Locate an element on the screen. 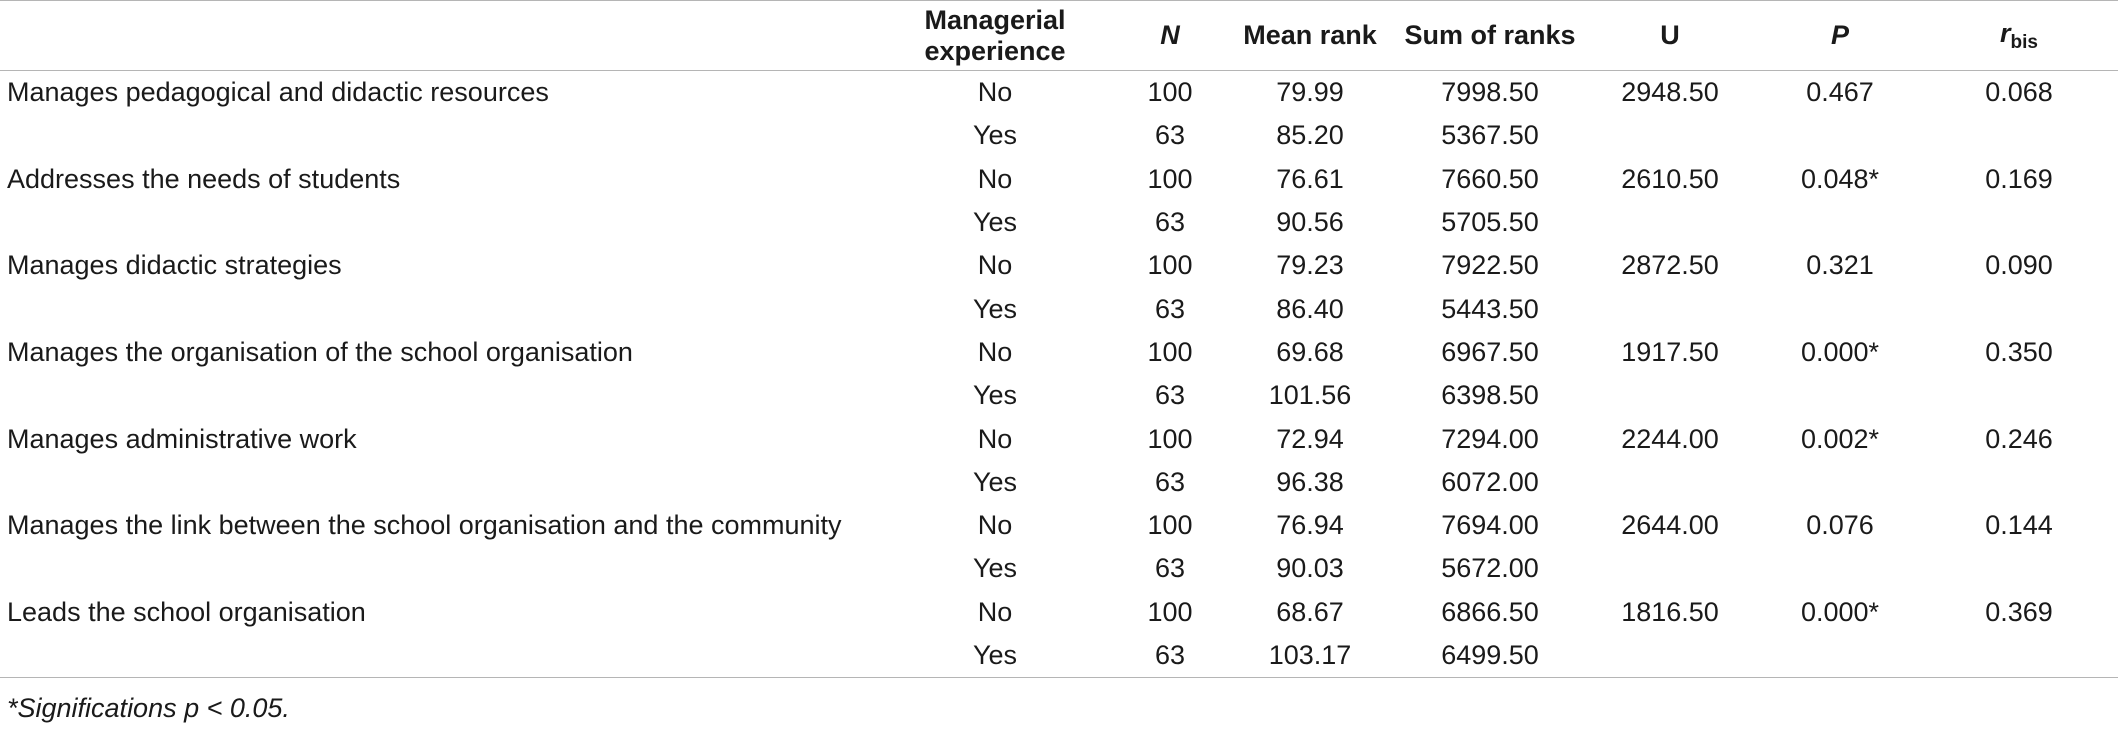 The height and width of the screenshot is (732, 2118). cell-sum-of-ranks: 5705.50 is located at coordinates (1490, 222).